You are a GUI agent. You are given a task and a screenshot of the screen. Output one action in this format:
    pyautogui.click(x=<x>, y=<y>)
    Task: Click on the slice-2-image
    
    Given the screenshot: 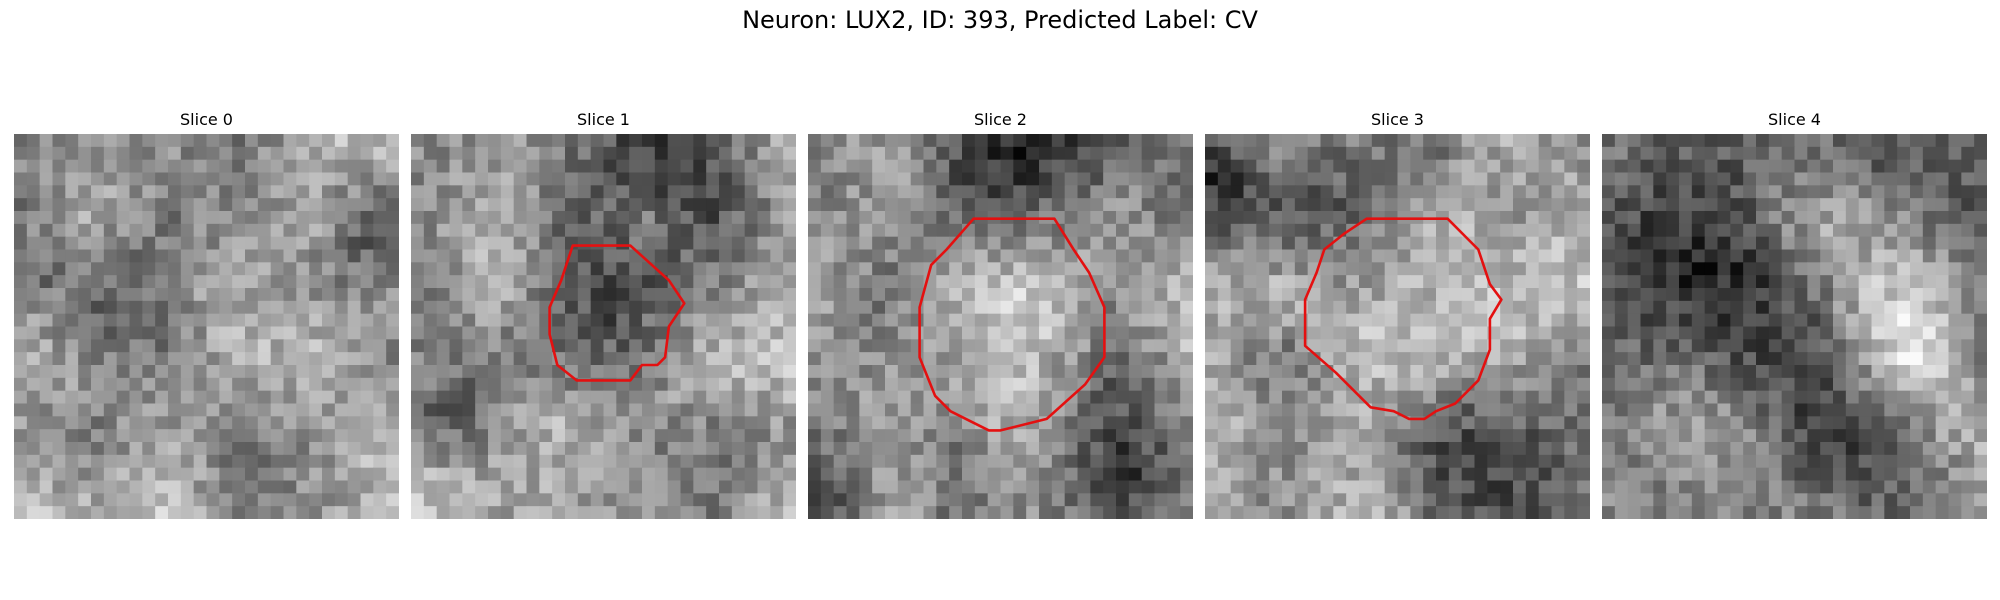 What is the action you would take?
    pyautogui.click(x=1000, y=326)
    